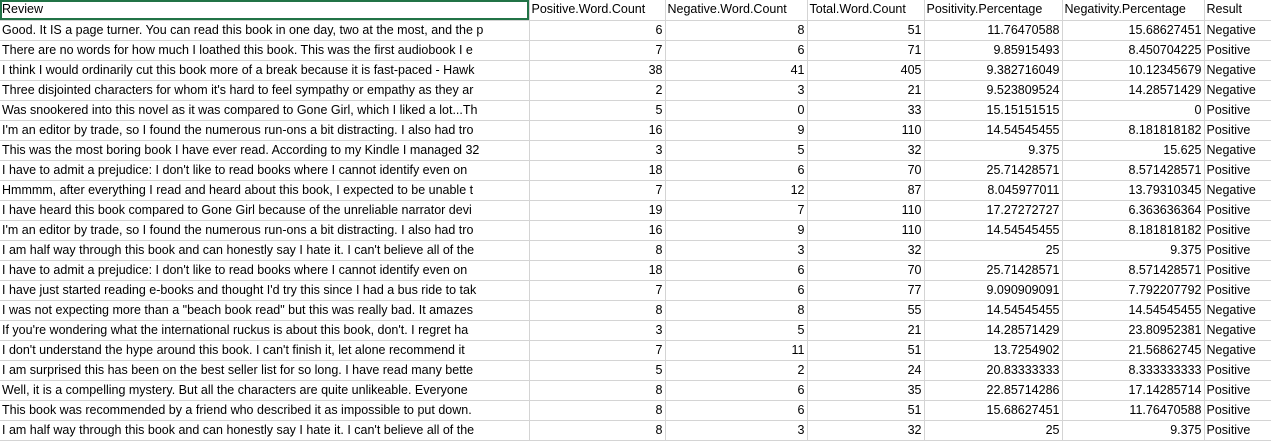  I want to click on header-cell-positivity-percentage: Positivity.Percentage, so click(993, 10).